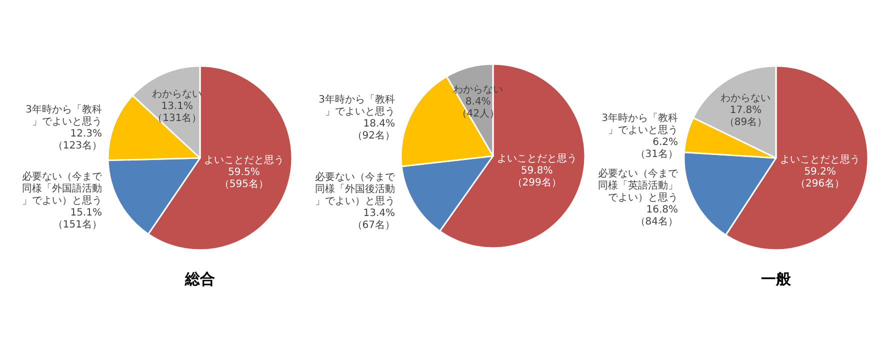  Describe the element at coordinates (373, 130) in the screenshot. I see `data-label: 18.4% （92名）` at that location.